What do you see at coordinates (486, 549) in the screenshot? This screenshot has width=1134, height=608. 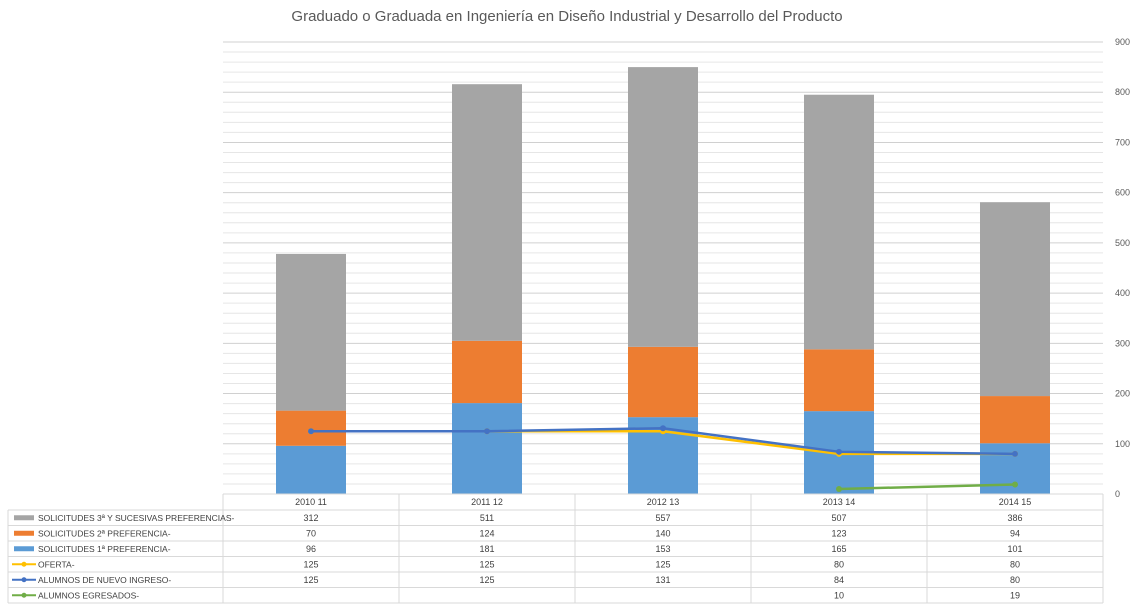 I see `data-label: 181` at bounding box center [486, 549].